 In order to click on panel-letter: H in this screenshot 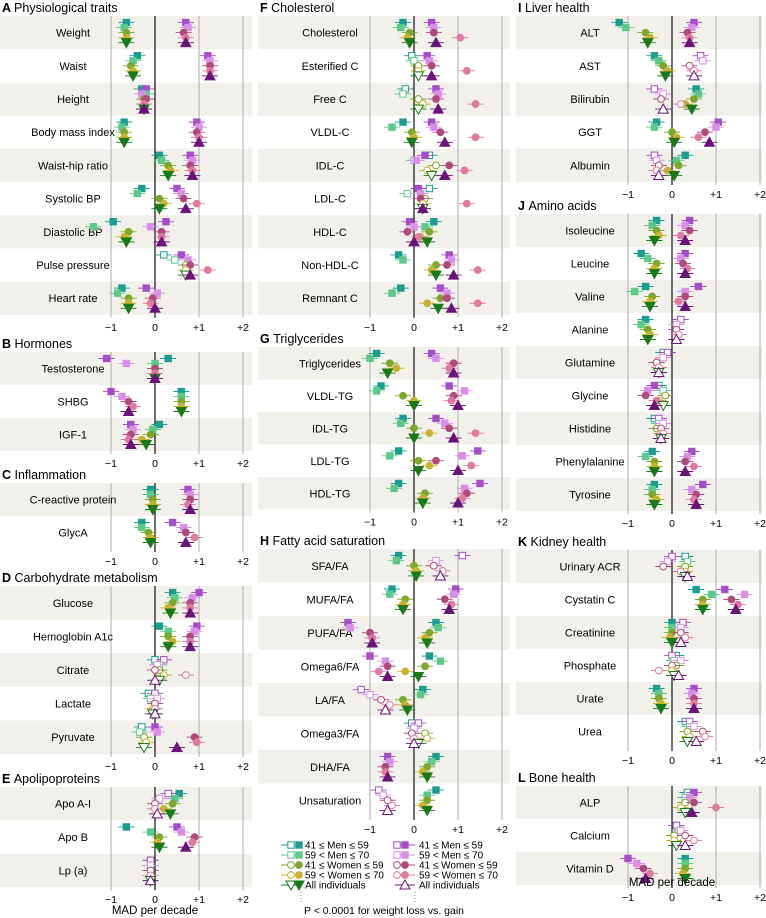, I will do `click(266, 541)`.